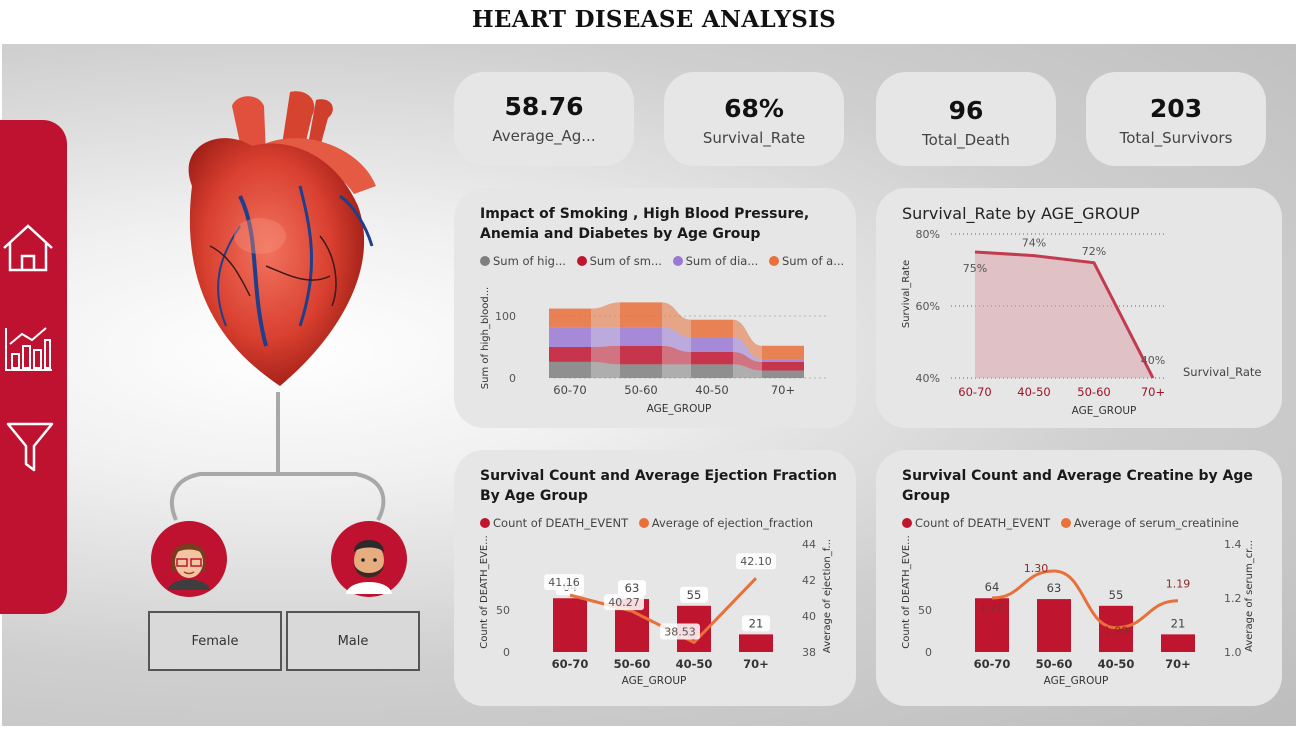 The width and height of the screenshot is (1308, 730). I want to click on kpi-value: 58.76, so click(544, 106).